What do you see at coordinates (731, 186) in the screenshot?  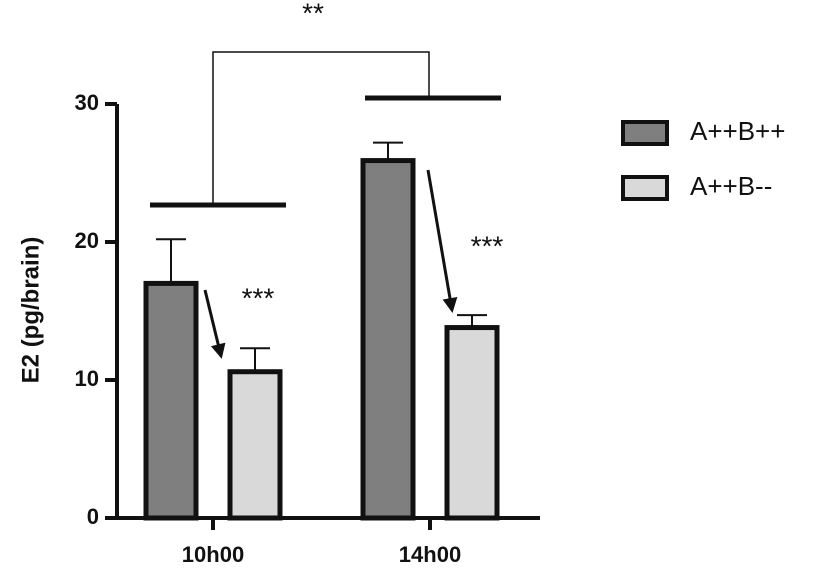 I see `legend-label: A++B--` at bounding box center [731, 186].